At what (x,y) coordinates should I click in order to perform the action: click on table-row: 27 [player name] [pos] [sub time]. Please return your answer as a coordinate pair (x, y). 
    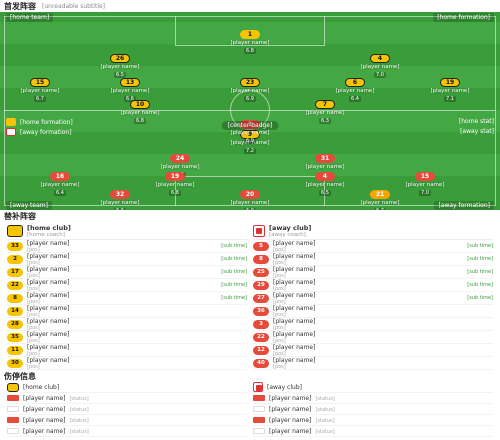
    Looking at the image, I should click on (373, 298).